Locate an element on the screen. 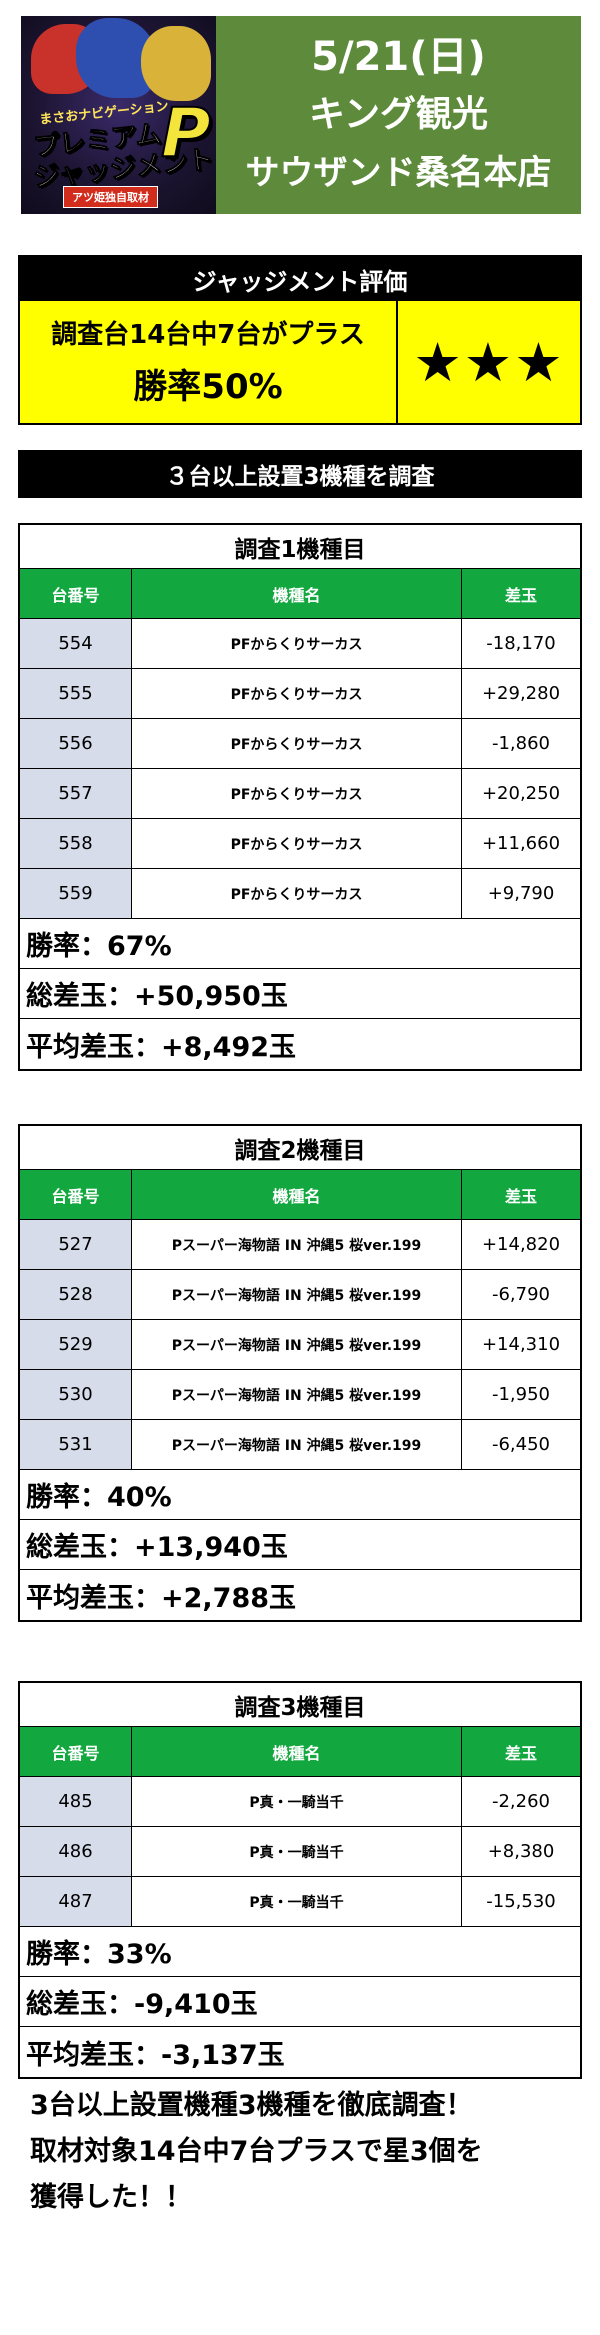 This screenshot has width=600, height=2335. logo-letter-p: P is located at coordinates (186, 133).